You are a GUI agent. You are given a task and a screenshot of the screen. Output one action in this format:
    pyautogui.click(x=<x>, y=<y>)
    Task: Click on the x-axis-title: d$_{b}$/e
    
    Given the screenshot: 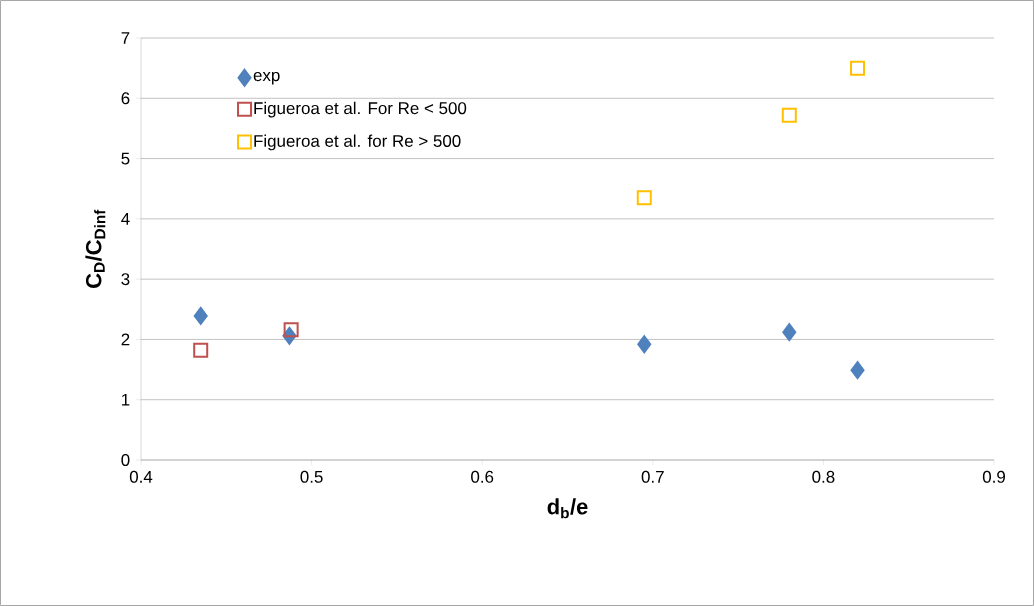 What is the action you would take?
    pyautogui.click(x=567, y=508)
    